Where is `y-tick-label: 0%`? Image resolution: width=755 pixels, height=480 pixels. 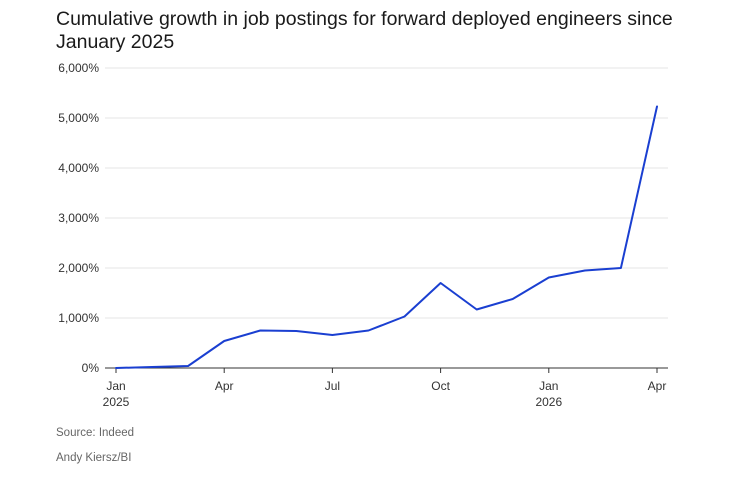 y-tick-label: 0% is located at coordinates (91, 368).